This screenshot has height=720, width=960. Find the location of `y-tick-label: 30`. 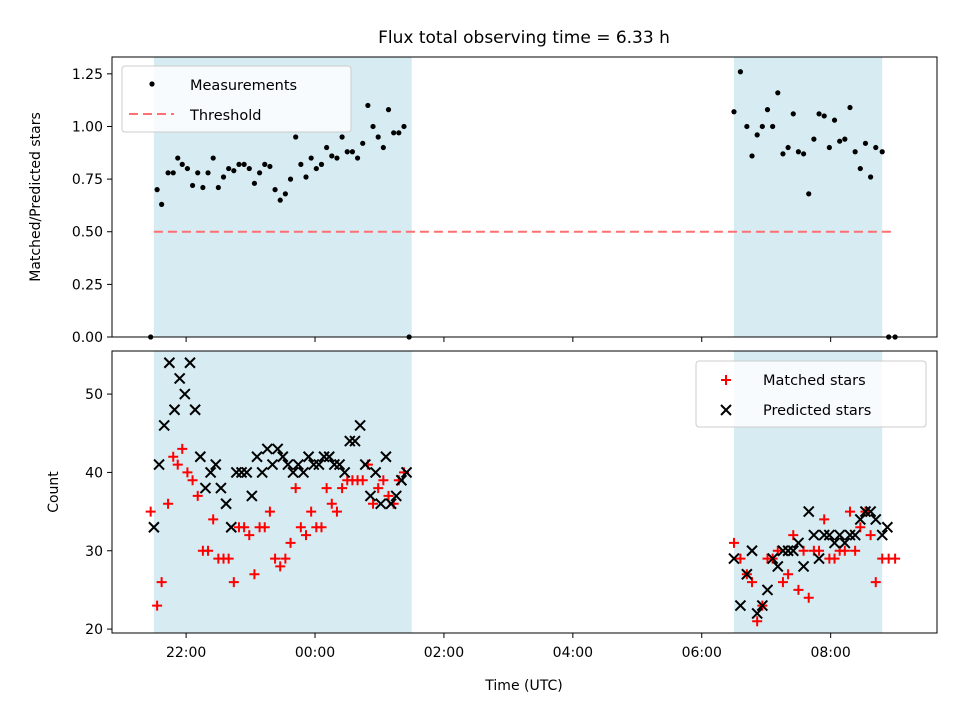

y-tick-label: 30 is located at coordinates (94, 552).